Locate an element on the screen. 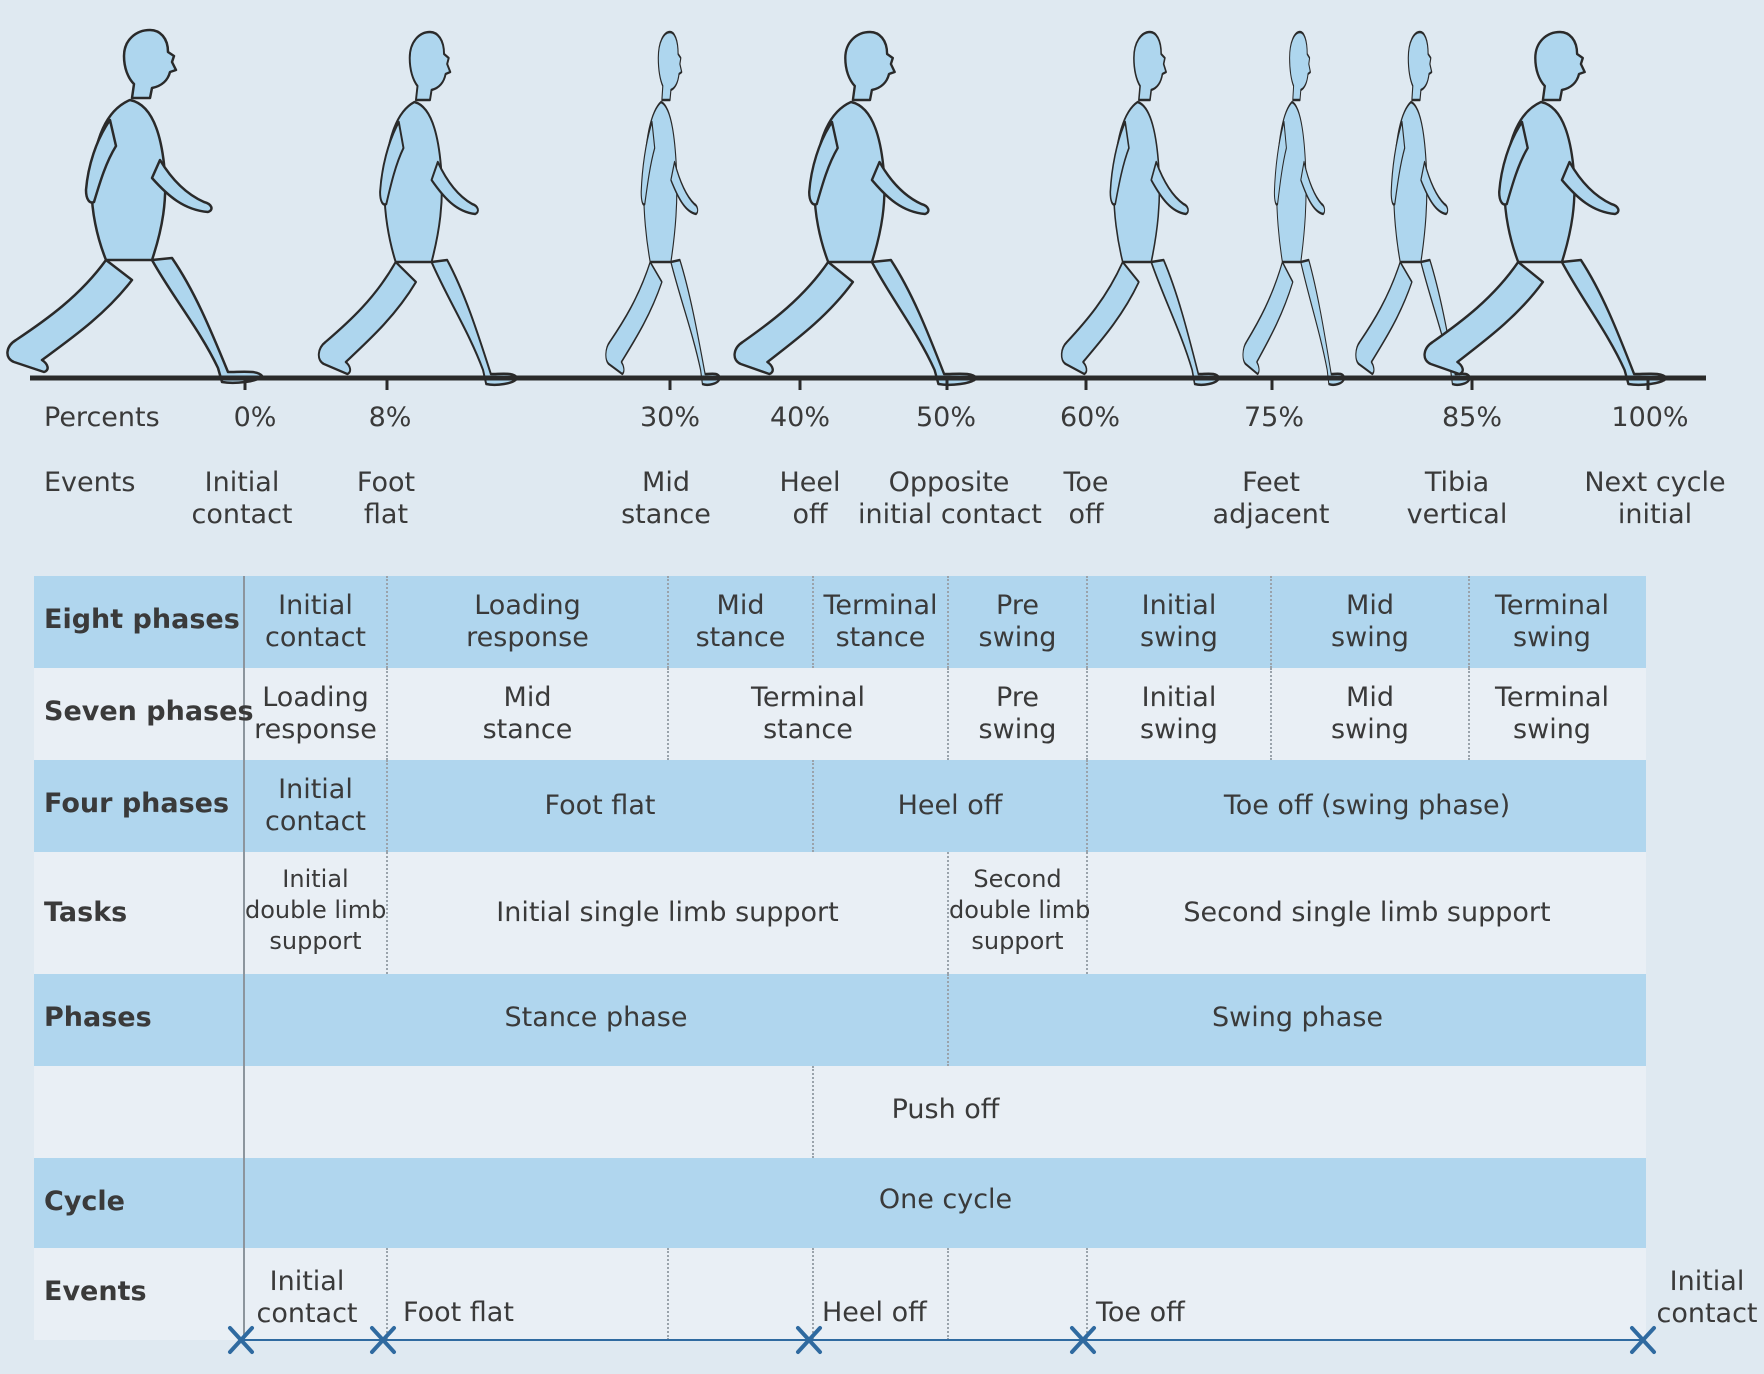 The height and width of the screenshot is (1374, 1764). cell-seven-mid-swing: Mid swing is located at coordinates (1370, 713).